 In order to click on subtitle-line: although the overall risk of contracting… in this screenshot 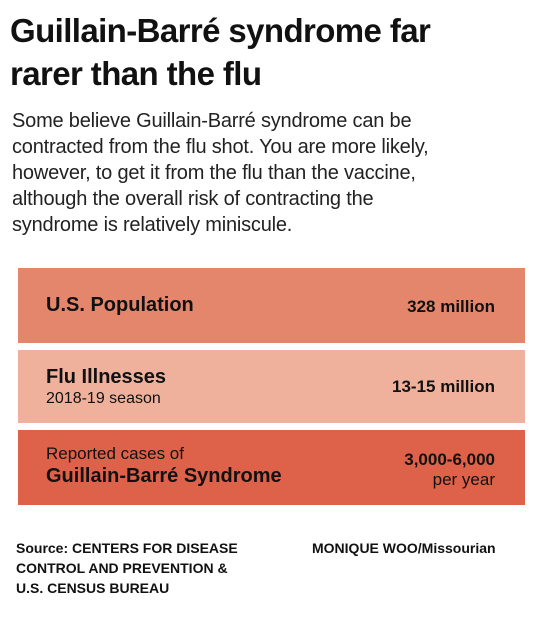, I will do `click(193, 199)`.